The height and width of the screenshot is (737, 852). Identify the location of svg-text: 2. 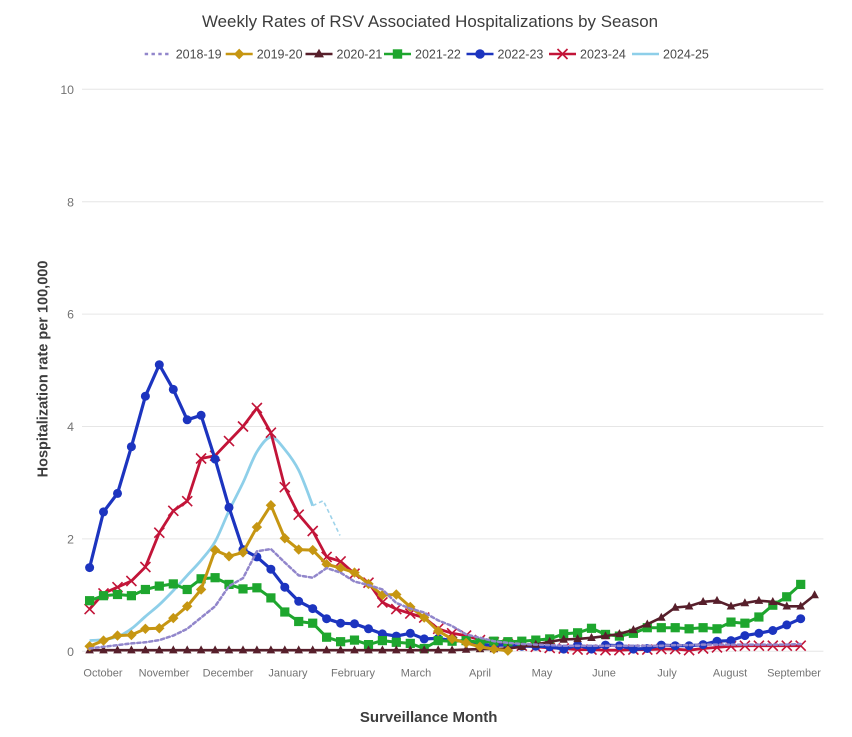
(70, 540).